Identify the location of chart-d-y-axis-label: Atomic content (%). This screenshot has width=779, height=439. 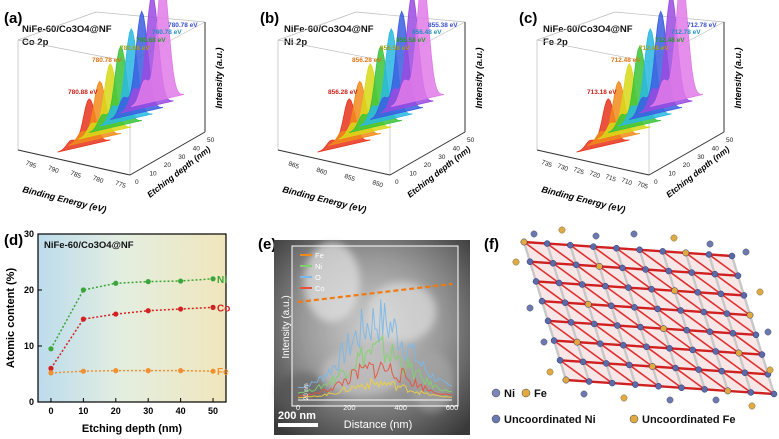
(11, 318).